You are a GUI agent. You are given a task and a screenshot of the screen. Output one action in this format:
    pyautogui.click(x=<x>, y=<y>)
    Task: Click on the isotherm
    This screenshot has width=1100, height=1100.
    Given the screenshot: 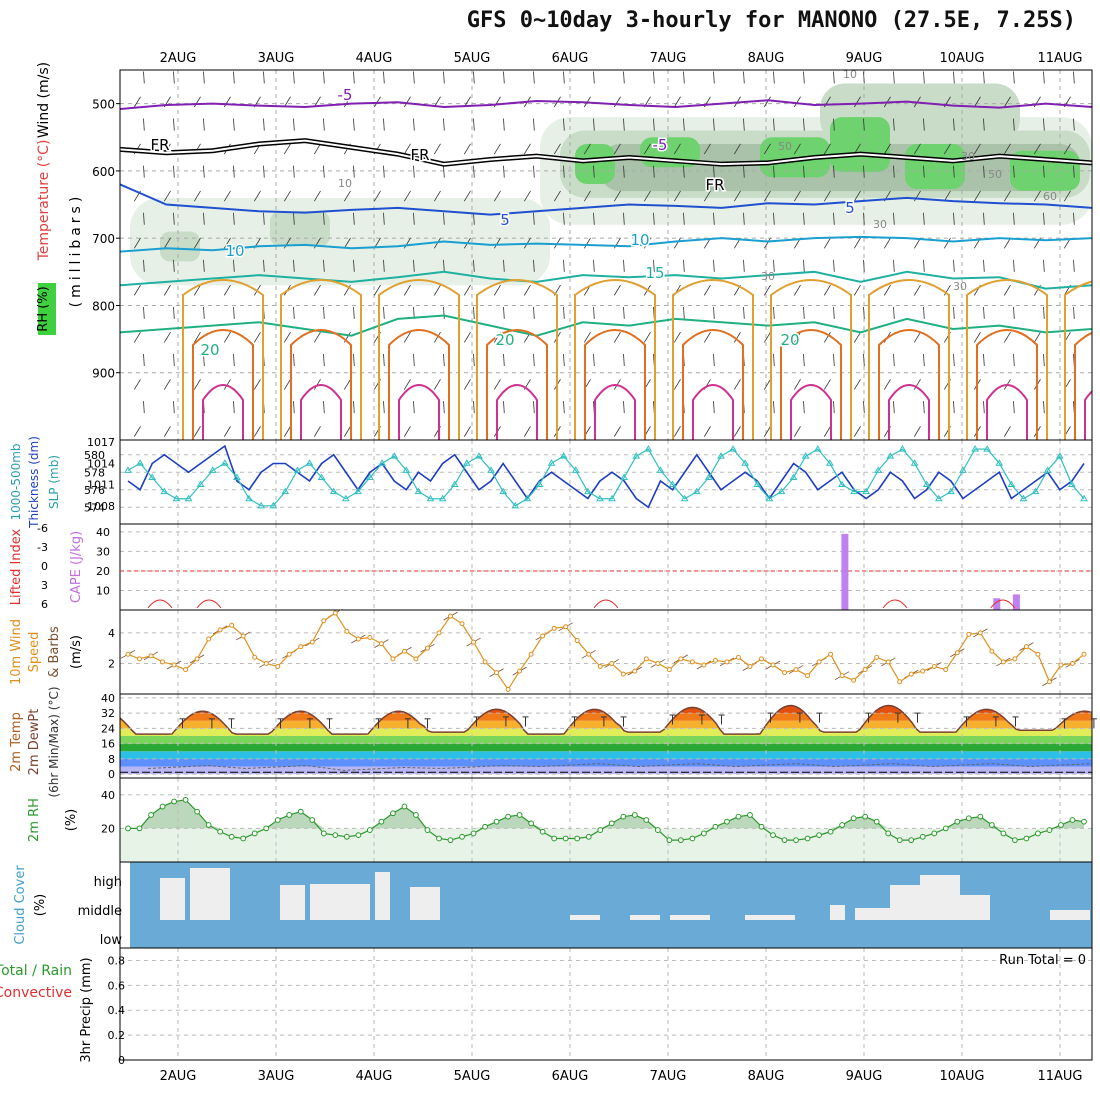 What is the action you would take?
    pyautogui.click(x=606, y=199)
    